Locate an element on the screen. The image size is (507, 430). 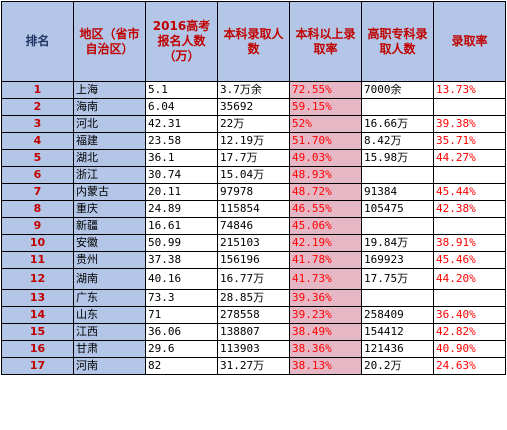
rank-cell: 10 is located at coordinates (37, 243).